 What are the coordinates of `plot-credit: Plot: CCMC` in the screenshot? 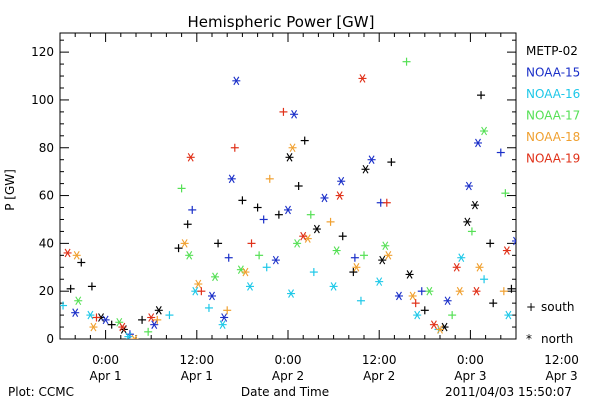 It's located at (41, 392).